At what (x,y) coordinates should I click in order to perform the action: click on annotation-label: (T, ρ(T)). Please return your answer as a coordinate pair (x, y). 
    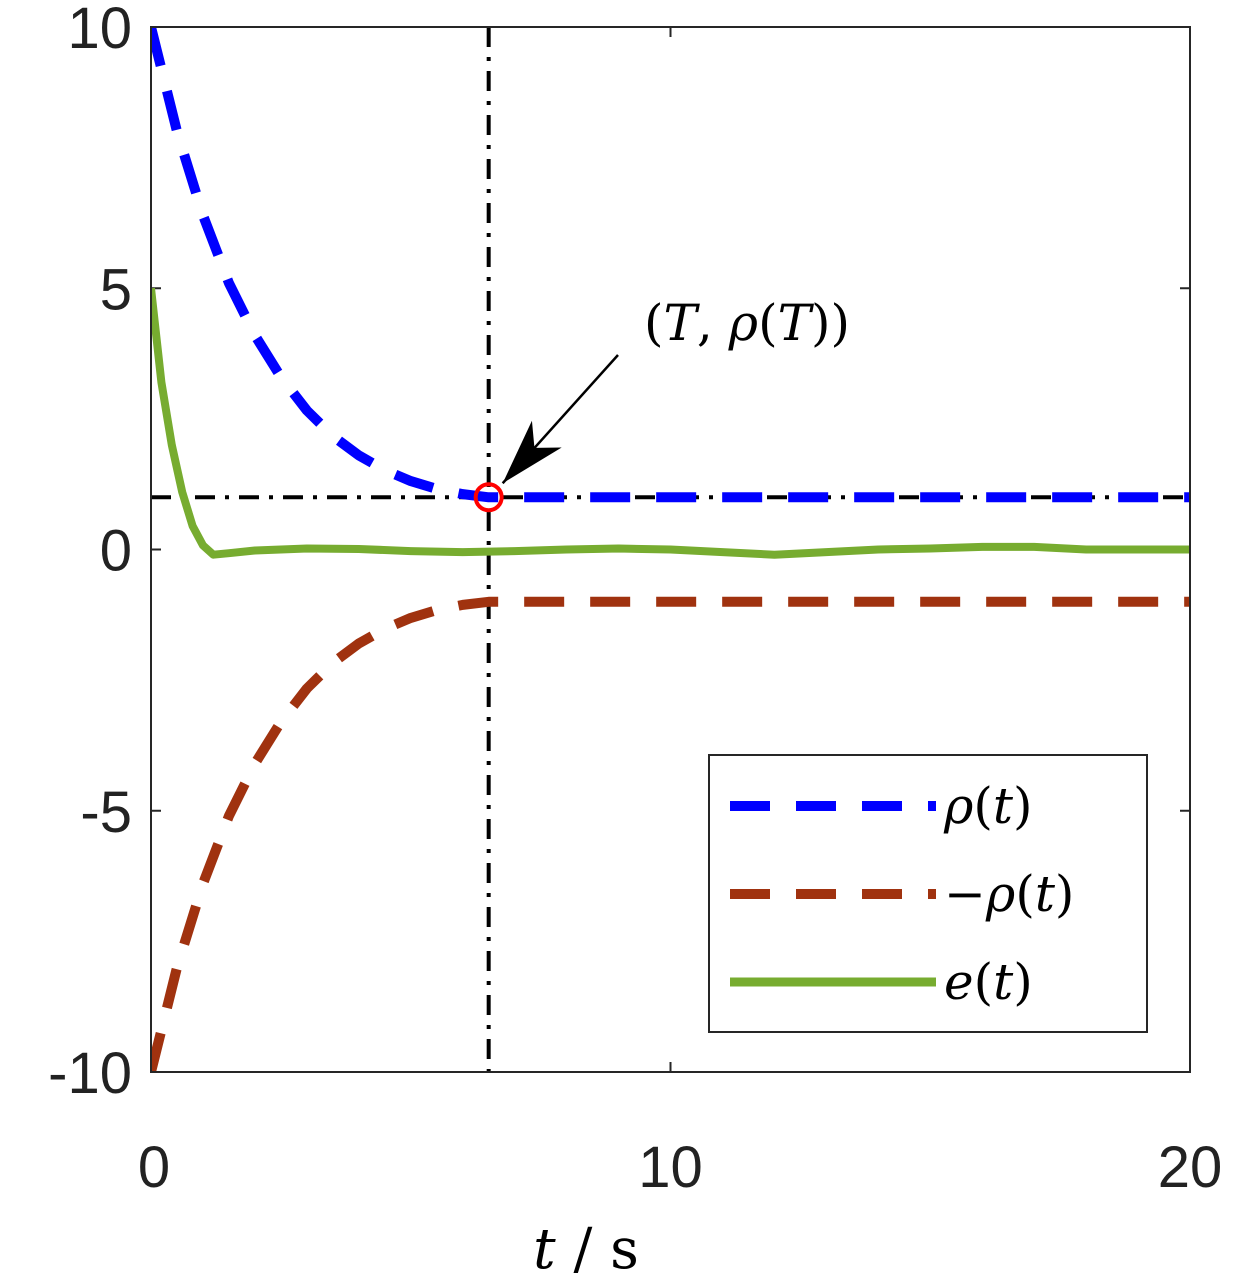
    Looking at the image, I should click on (747, 323).